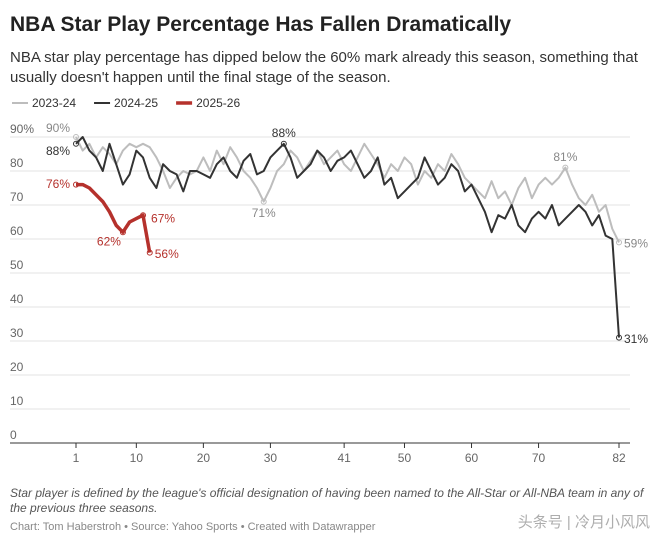 This screenshot has width=660, height=546. What do you see at coordinates (137, 458) in the screenshot?
I see `x-tick-label: 10` at bounding box center [137, 458].